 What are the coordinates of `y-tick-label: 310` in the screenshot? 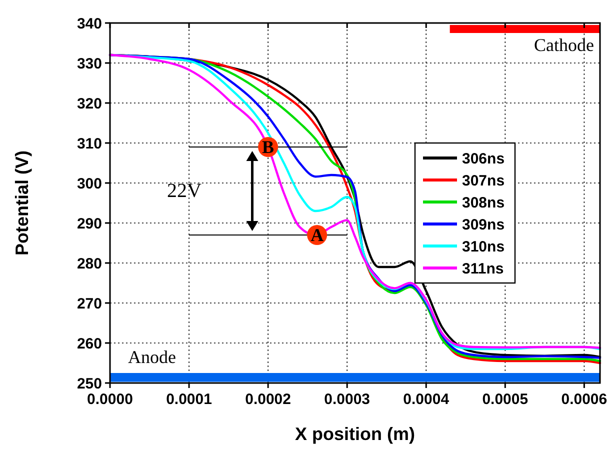 It's located at (89, 144).